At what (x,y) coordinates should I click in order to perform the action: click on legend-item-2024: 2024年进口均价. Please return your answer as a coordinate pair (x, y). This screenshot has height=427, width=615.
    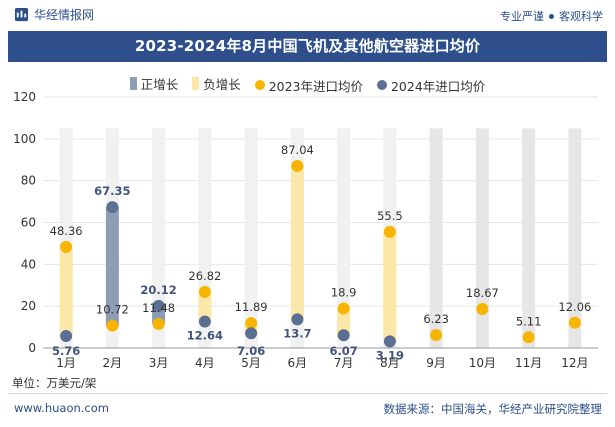
    Looking at the image, I should click on (431, 85).